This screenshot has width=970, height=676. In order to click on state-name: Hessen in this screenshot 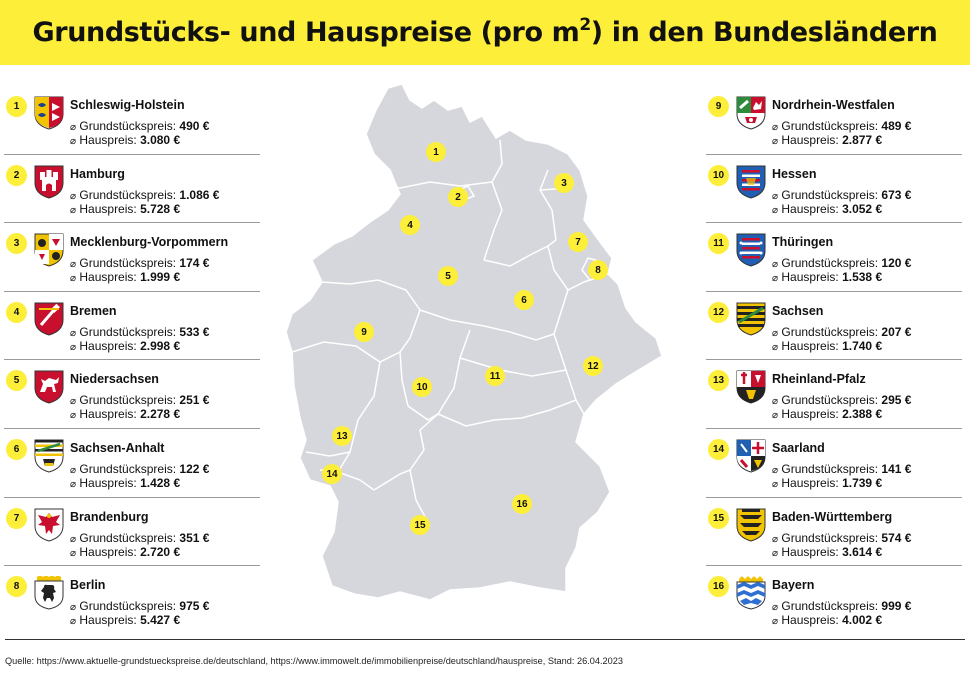, I will do `click(794, 173)`.